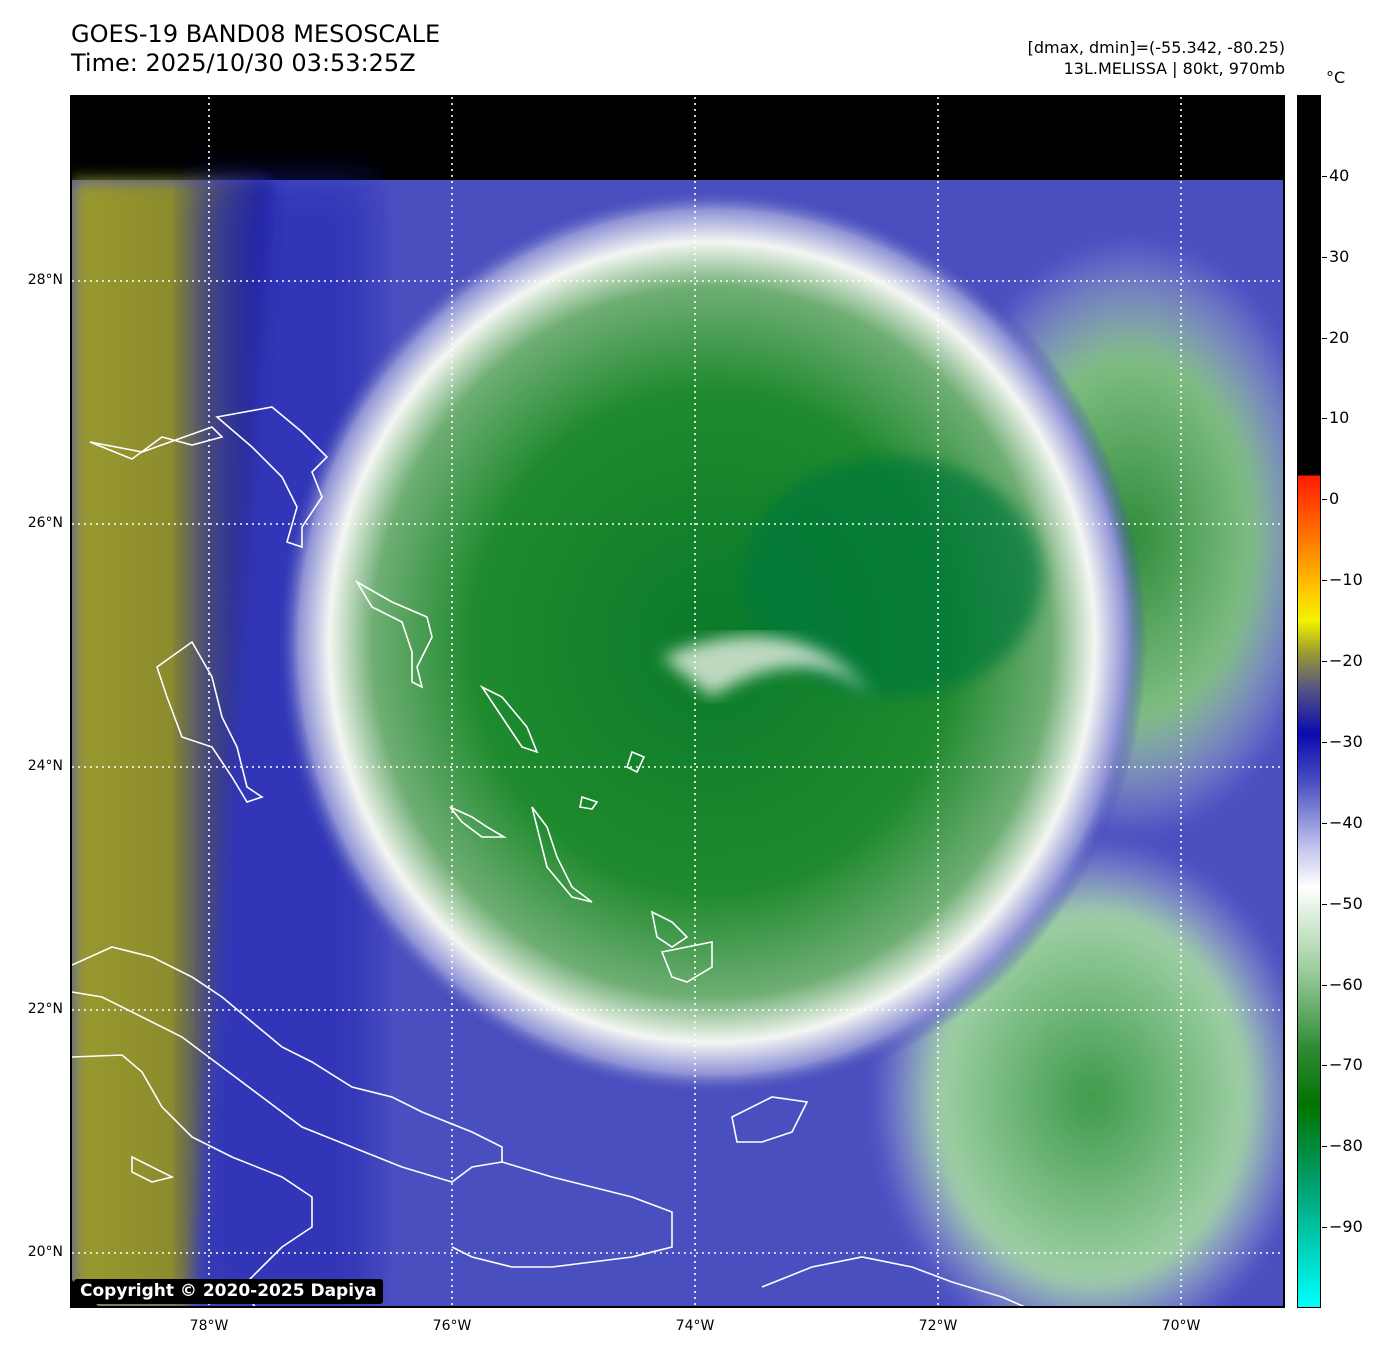  What do you see at coordinates (1336, 77) in the screenshot?
I see `colorbar-unit: °C` at bounding box center [1336, 77].